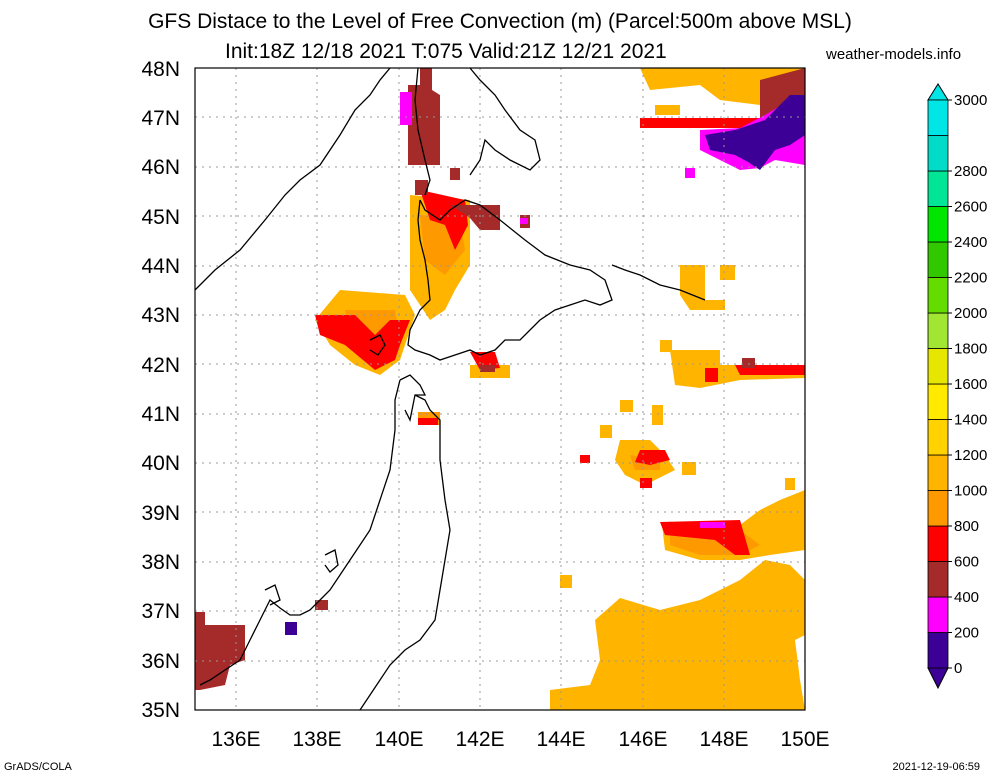 Image resolution: width=1000 pixels, height=779 pixels. Describe the element at coordinates (405, 552) in the screenshot. I see `coast-honshu-east` at that location.